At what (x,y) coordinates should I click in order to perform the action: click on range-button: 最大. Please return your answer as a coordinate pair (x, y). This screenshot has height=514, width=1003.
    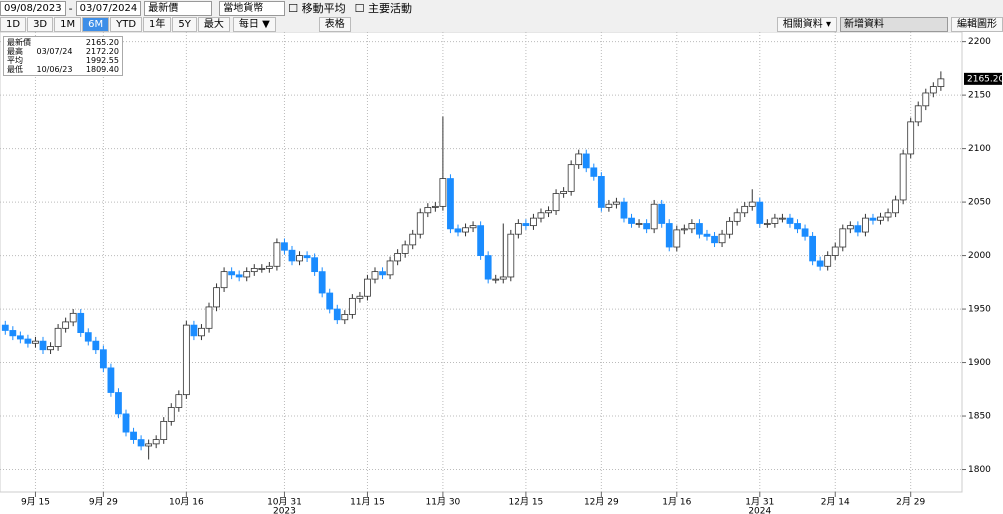
    Looking at the image, I should click on (213, 24).